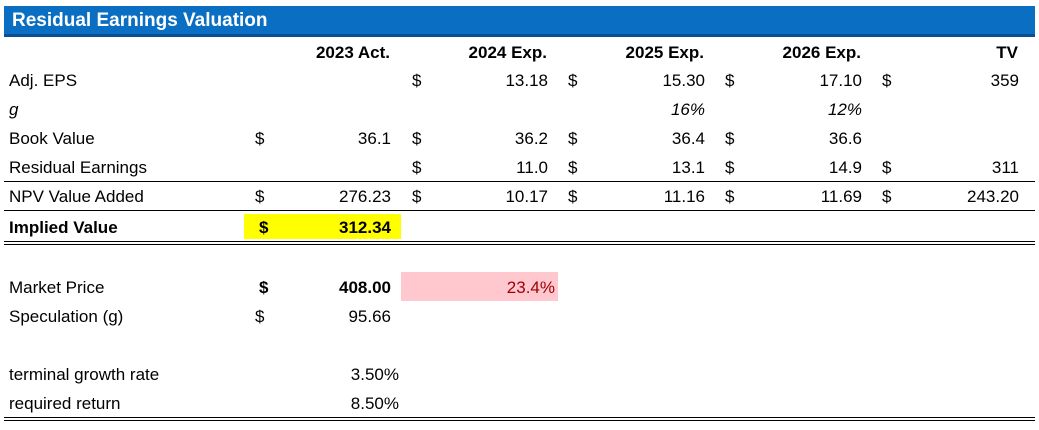  Describe the element at coordinates (365, 287) in the screenshot. I see `market-price-value: 408.00` at that location.